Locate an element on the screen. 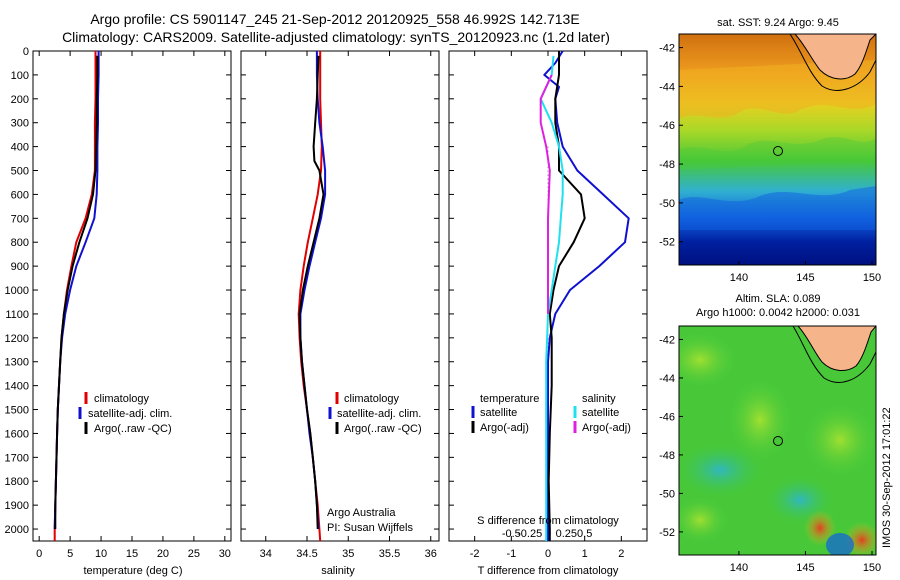  sst-map-axes is located at coordinates (777, 149).